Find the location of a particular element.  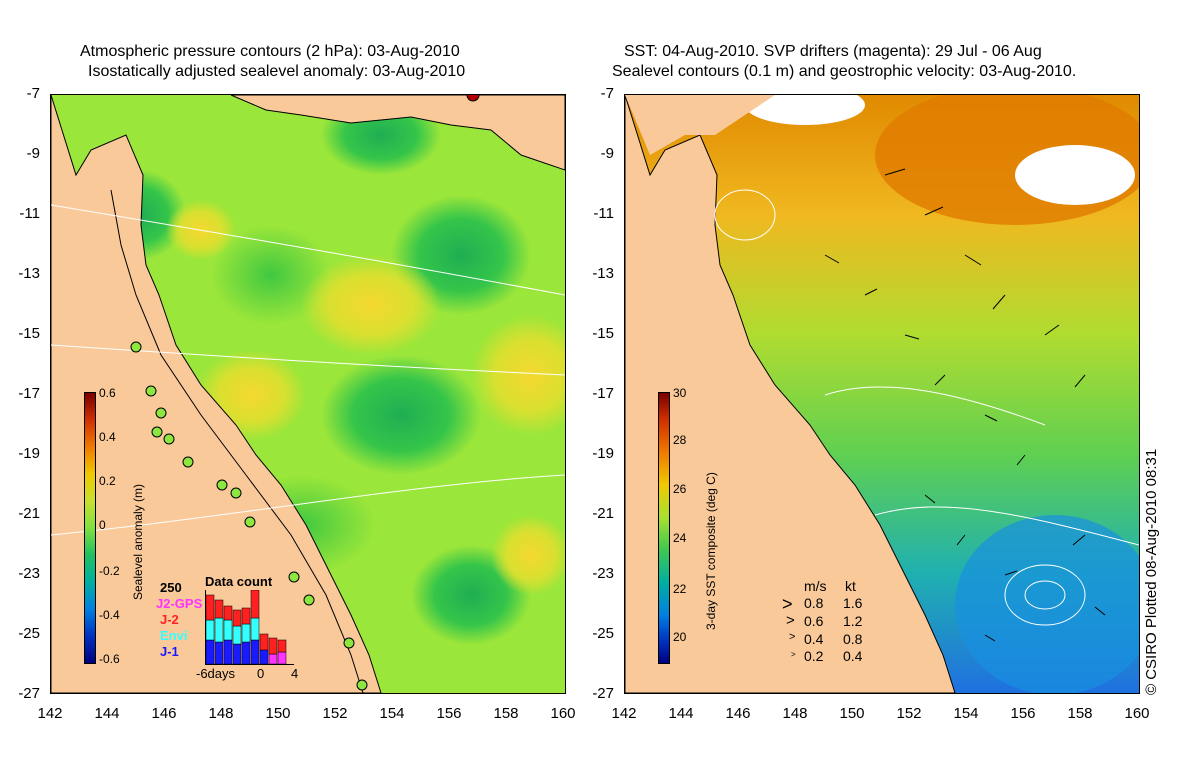

sst-colorbar-tick: 24 is located at coordinates (680, 538).